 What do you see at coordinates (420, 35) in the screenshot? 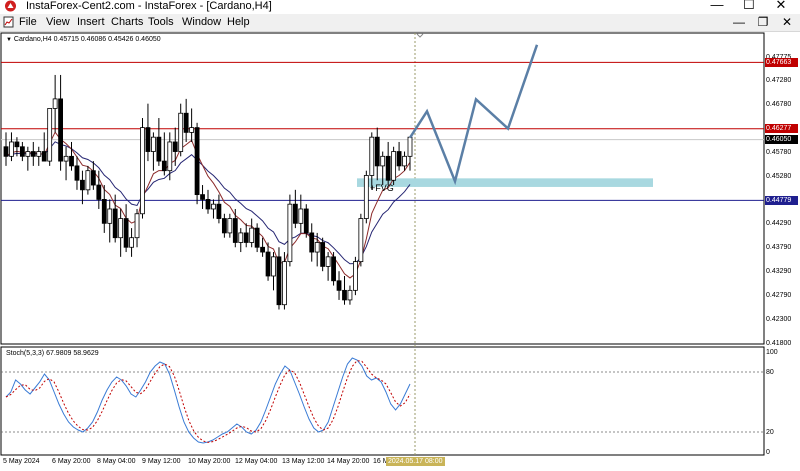
I see `chart-shift-marker-icon` at bounding box center [420, 35].